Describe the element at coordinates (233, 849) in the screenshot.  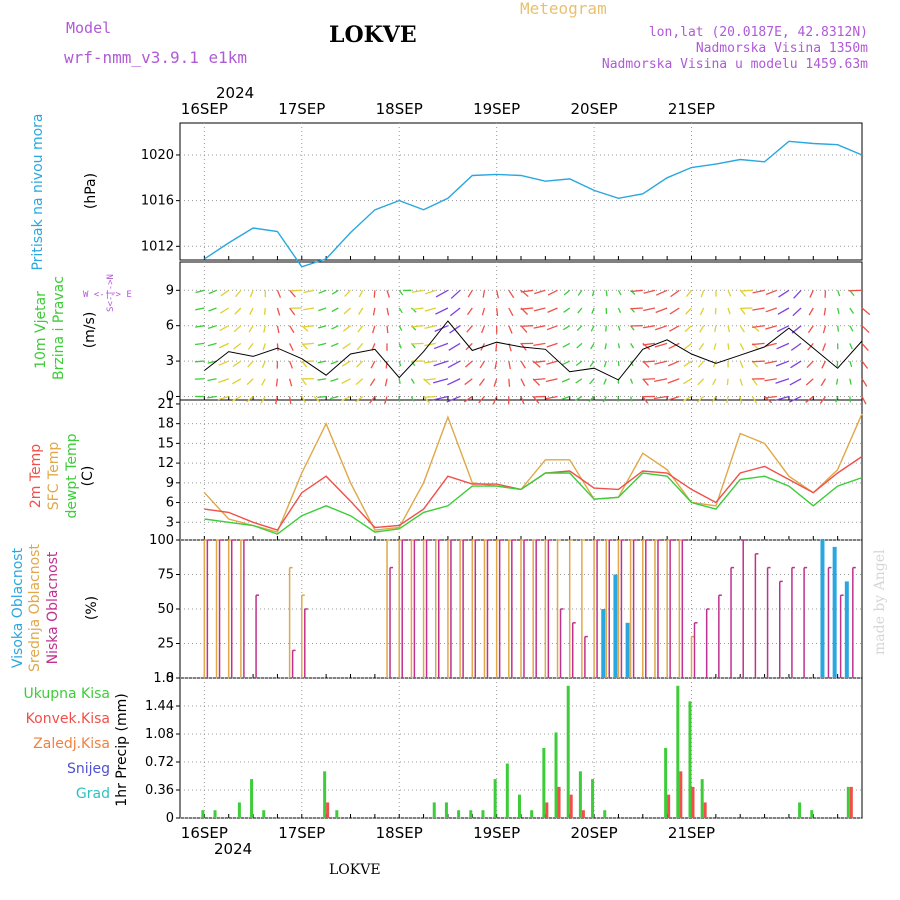
I see `year-bottom: 2024` at that location.